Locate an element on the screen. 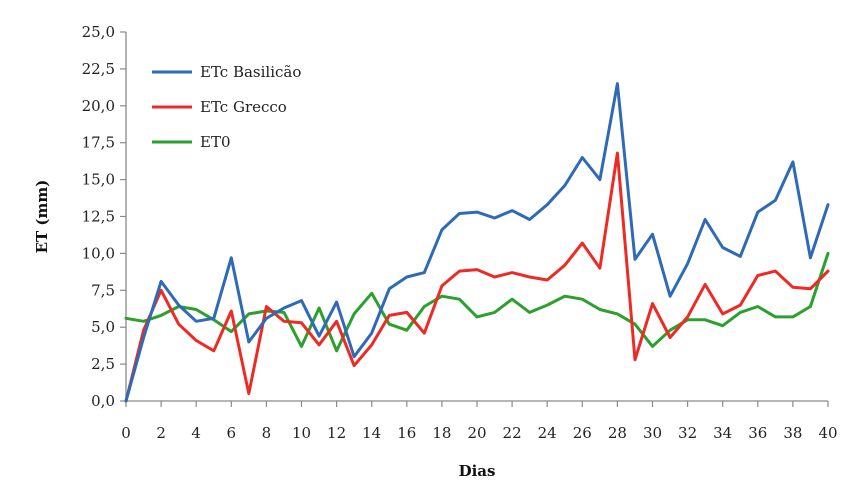 The width and height of the screenshot is (860, 504). x-tick-label: 2 is located at coordinates (161, 433).